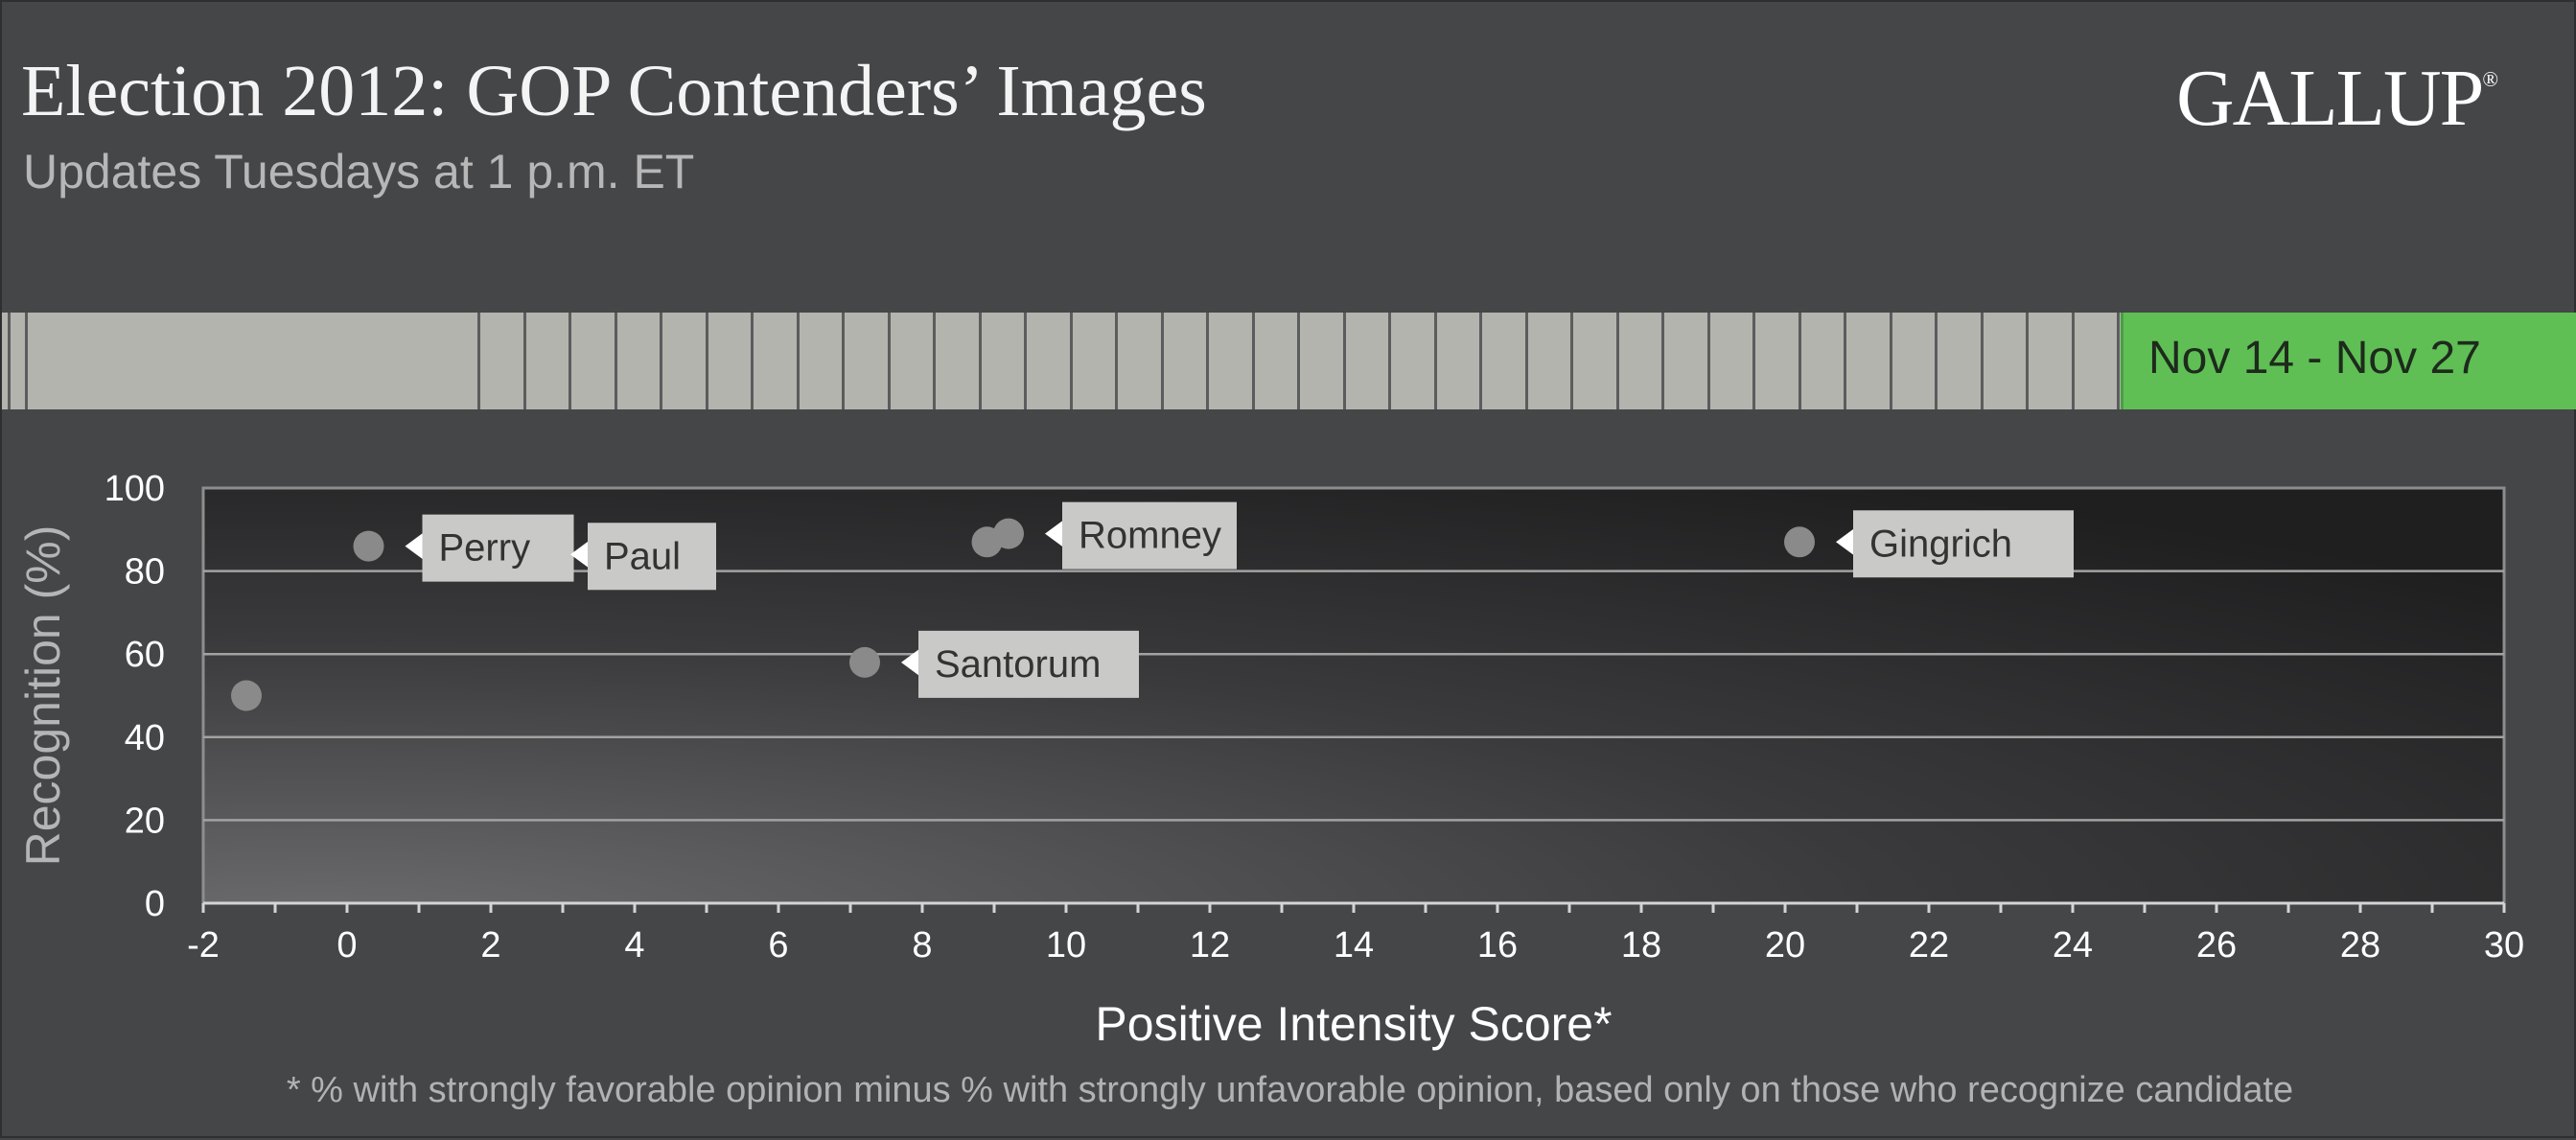 Image resolution: width=2576 pixels, height=1140 pixels. What do you see at coordinates (145, 821) in the screenshot?
I see `y-tick-label: 20` at bounding box center [145, 821].